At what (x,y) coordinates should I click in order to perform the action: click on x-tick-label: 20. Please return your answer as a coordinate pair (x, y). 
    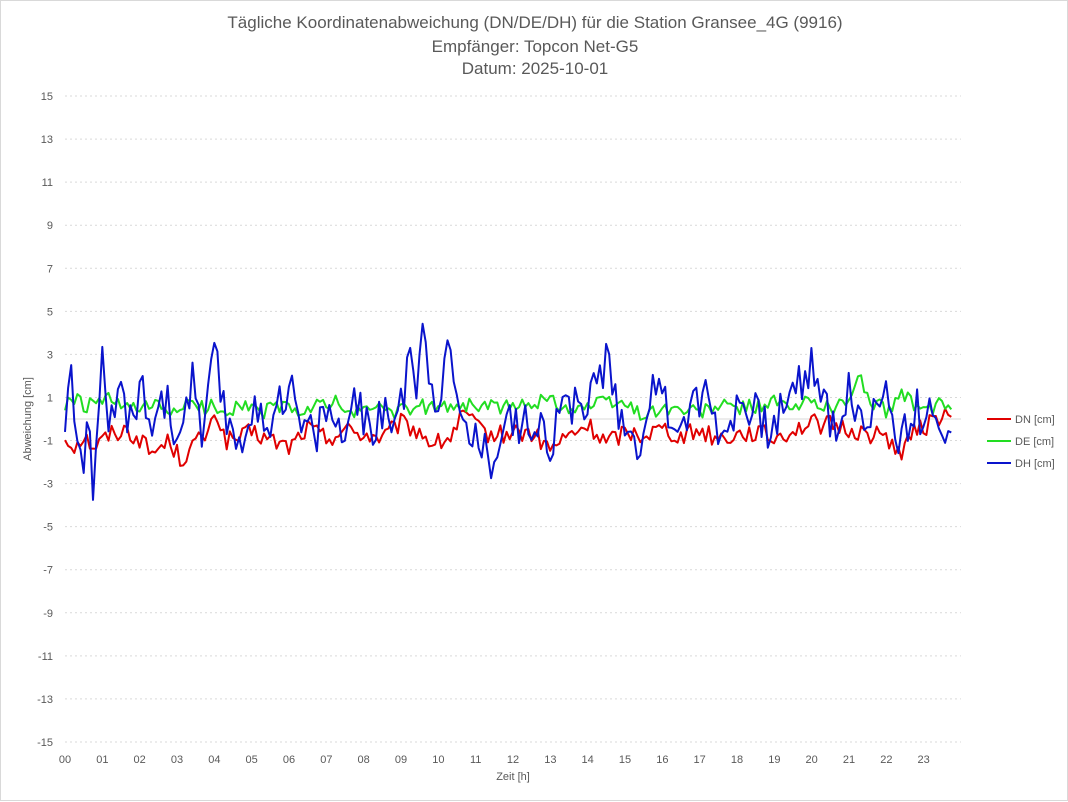
    Looking at the image, I should click on (812, 760).